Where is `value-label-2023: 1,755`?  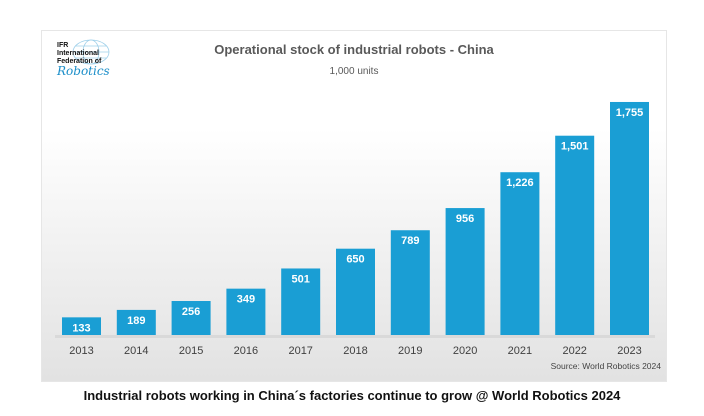 value-label-2023: 1,755 is located at coordinates (630, 113).